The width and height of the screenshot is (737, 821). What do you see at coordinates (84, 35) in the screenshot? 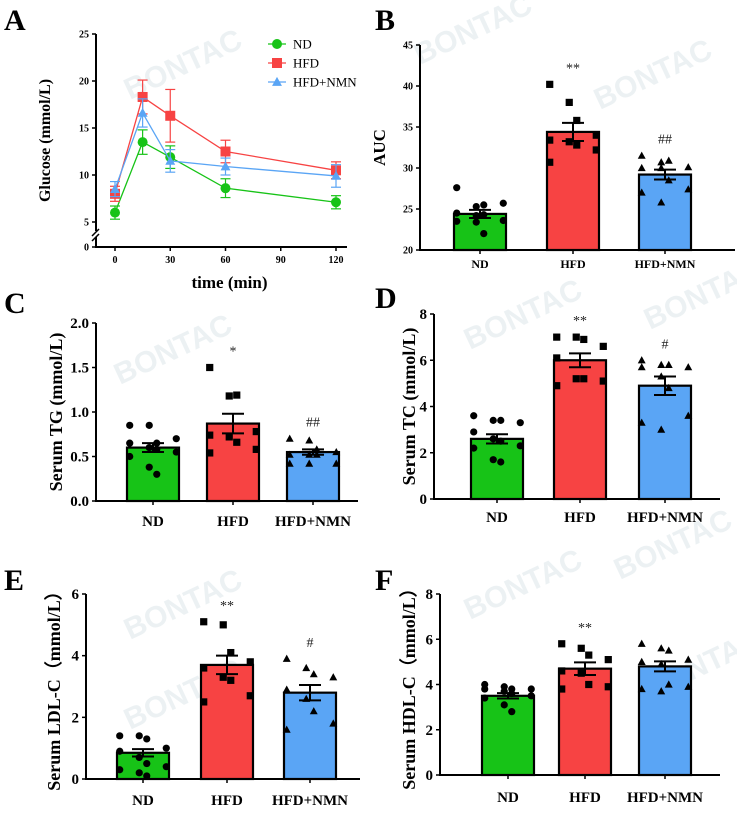
I see `y-tick-label: 25` at bounding box center [84, 35].